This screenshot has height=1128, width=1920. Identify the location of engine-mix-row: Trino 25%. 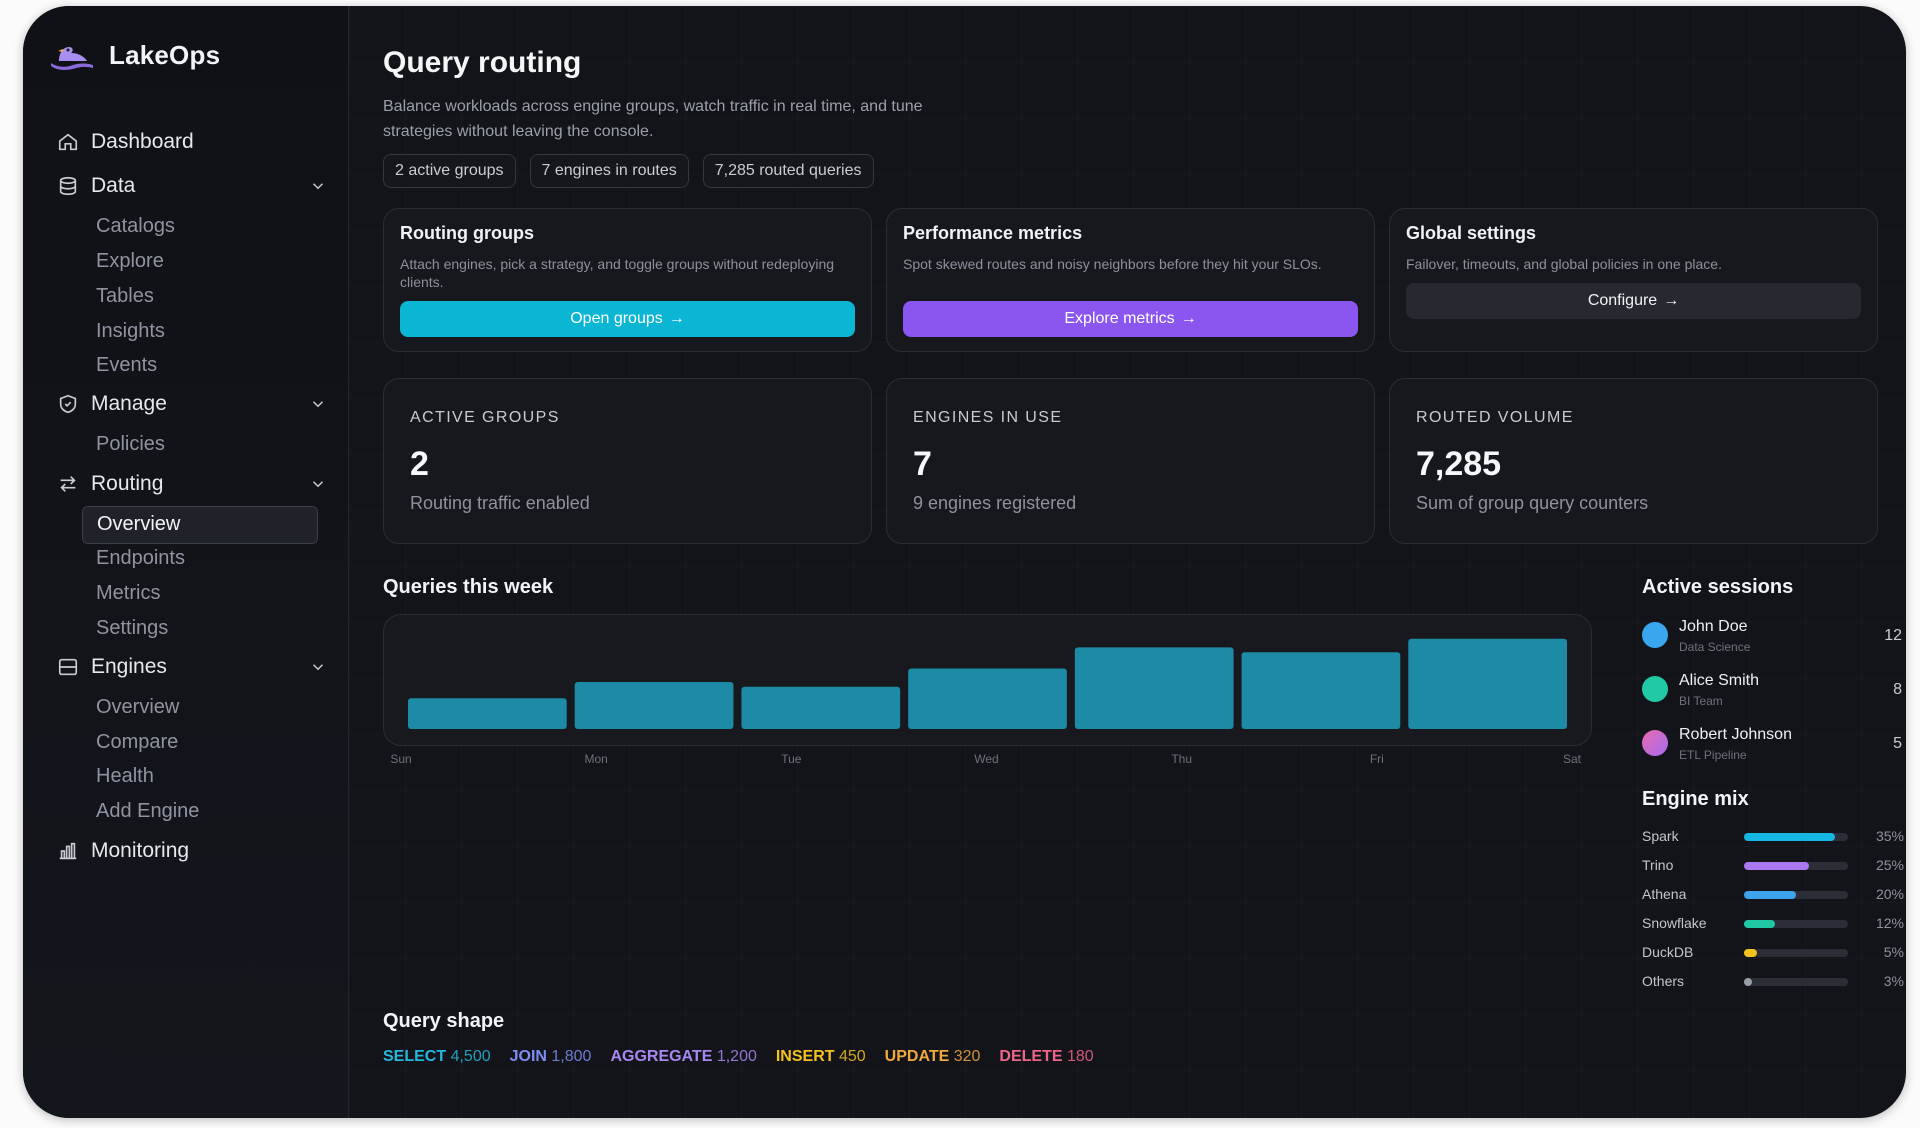
(1773, 867).